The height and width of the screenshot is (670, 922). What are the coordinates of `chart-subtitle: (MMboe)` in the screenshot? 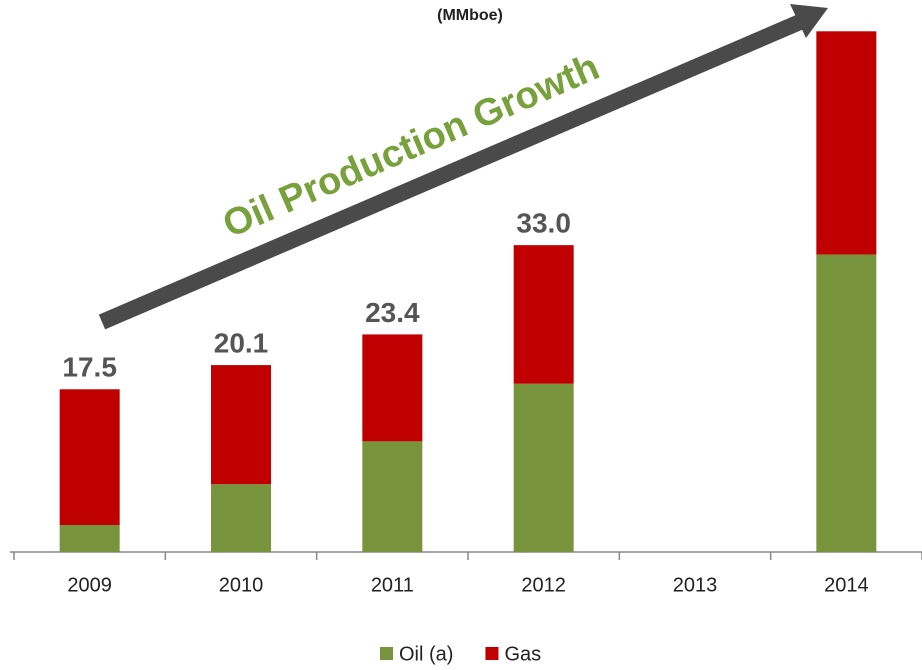 It's located at (470, 15).